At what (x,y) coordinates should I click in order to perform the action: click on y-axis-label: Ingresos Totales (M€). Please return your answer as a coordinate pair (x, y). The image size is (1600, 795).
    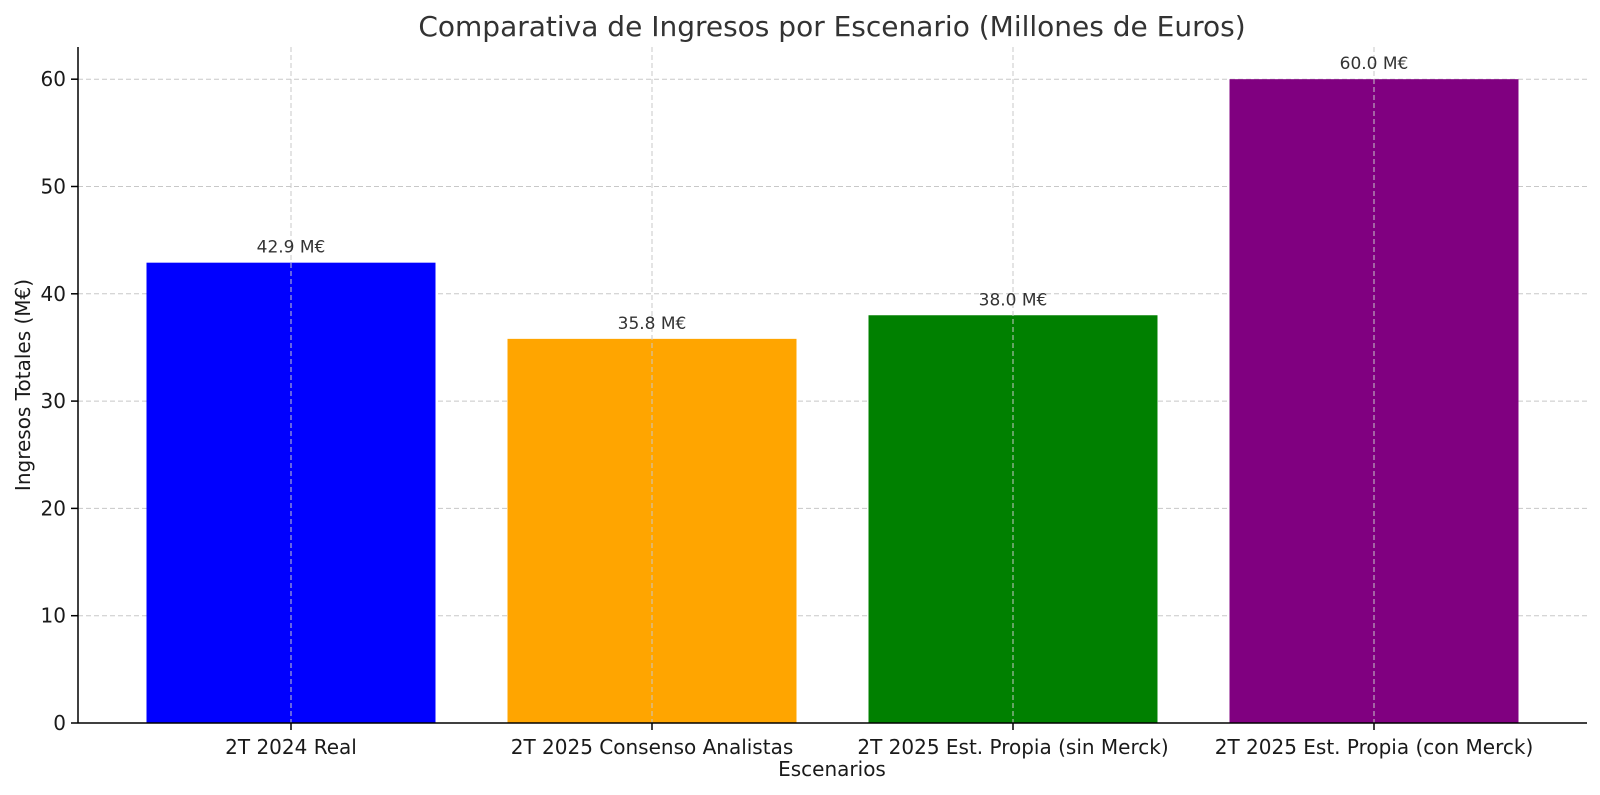
    Looking at the image, I should click on (23, 385).